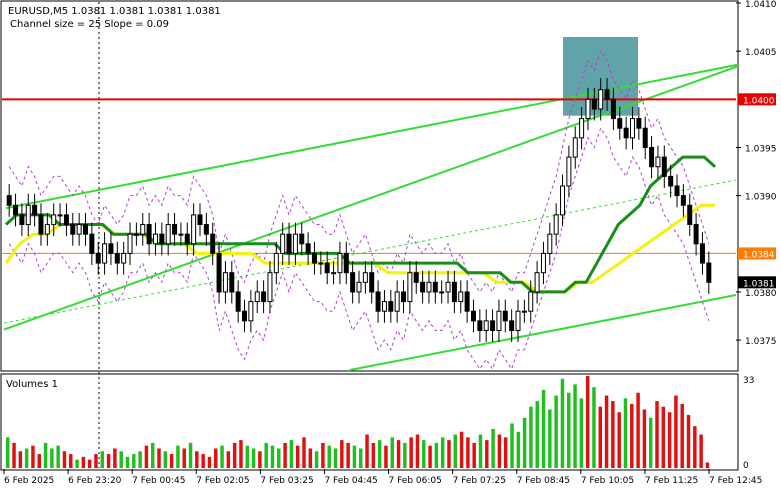 Image resolution: width=781 pixels, height=489 pixels. What do you see at coordinates (761, 149) in the screenshot?
I see `y-tick-label: 1.0395` at bounding box center [761, 149].